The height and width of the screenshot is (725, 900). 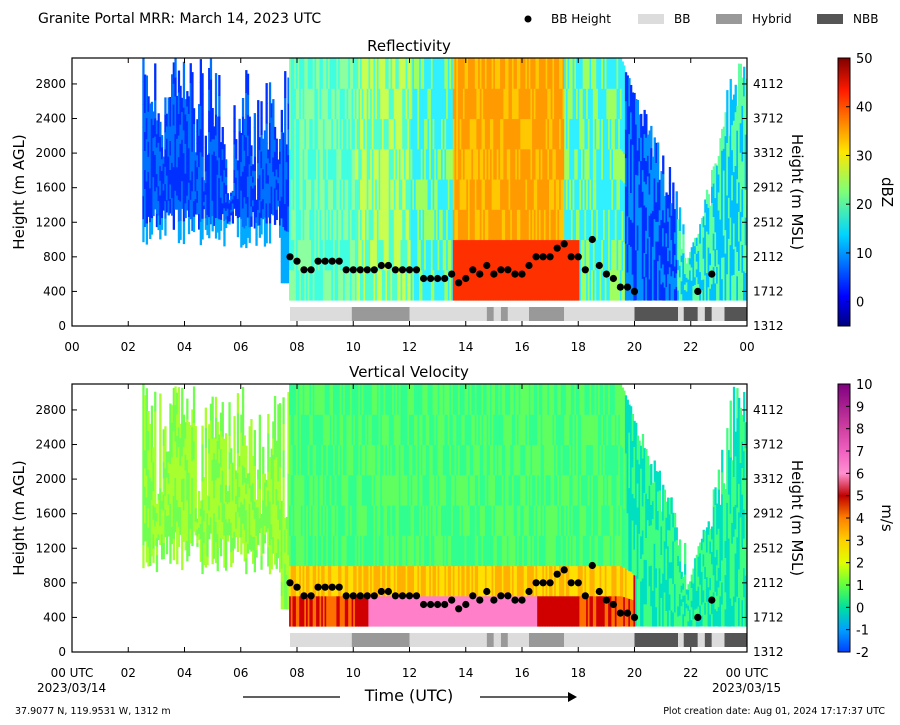 What do you see at coordinates (864, 59) in the screenshot?
I see `colorbar-tick-label: 50` at bounding box center [864, 59].